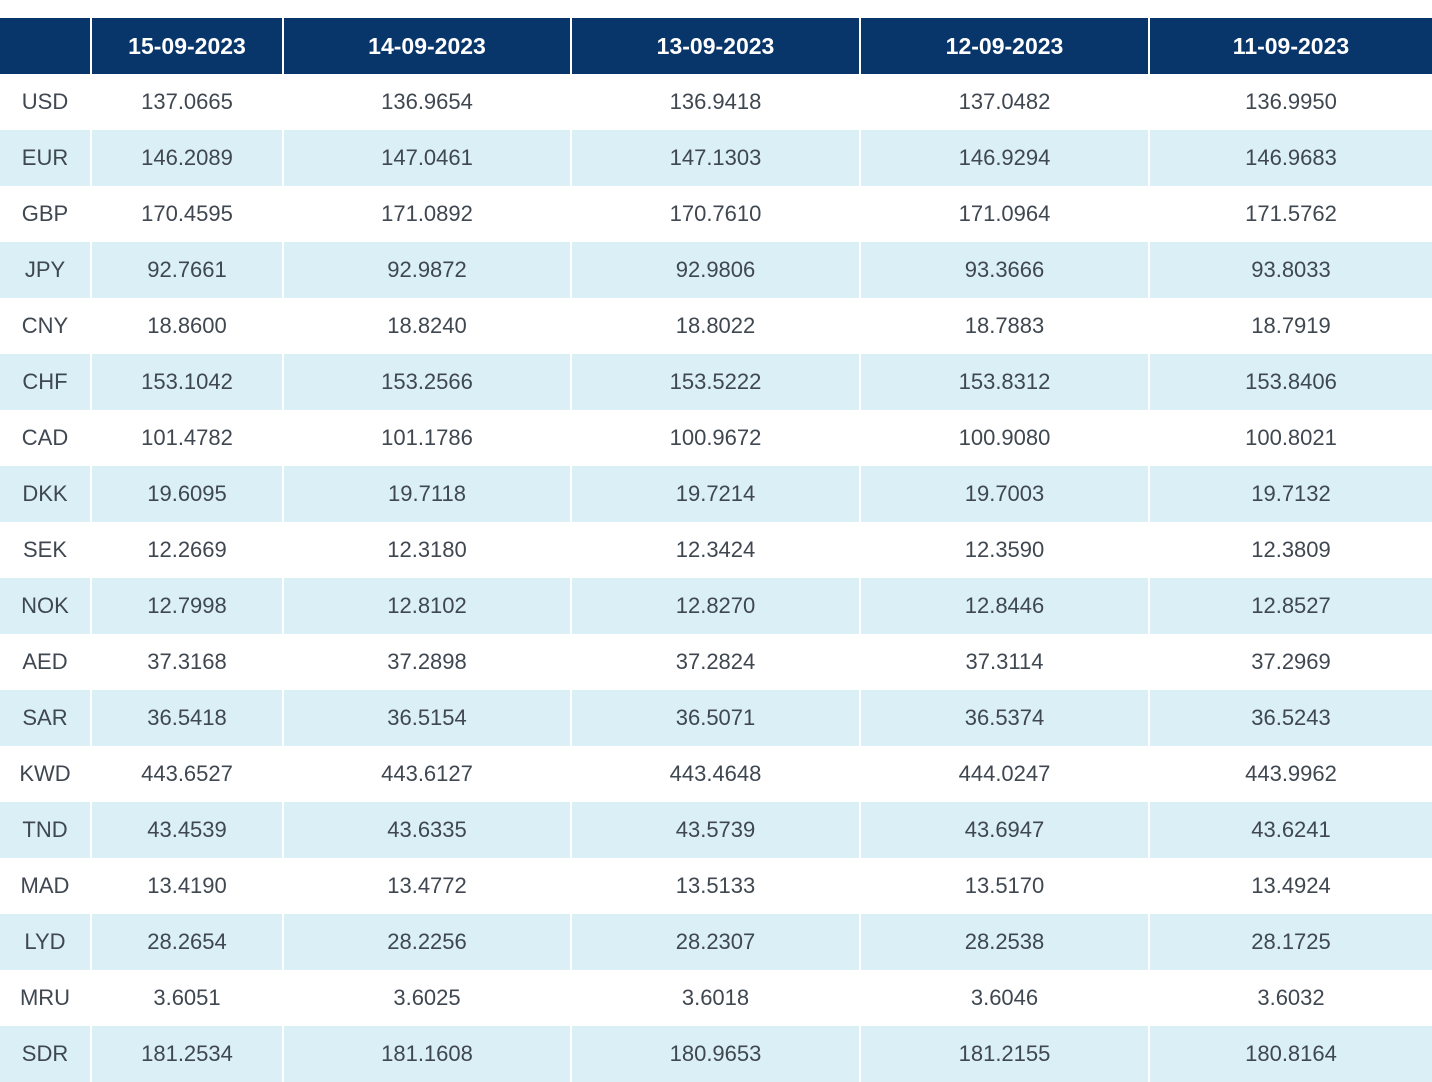 Image resolution: width=1432 pixels, height=1082 pixels. What do you see at coordinates (45, 830) in the screenshot?
I see `currency-code-cell: TND` at bounding box center [45, 830].